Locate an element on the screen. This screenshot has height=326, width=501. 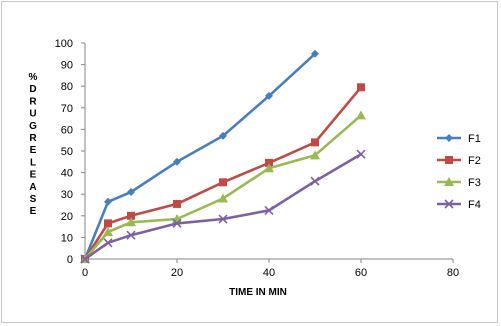
y-tick-label: 0 is located at coordinates (70, 260).